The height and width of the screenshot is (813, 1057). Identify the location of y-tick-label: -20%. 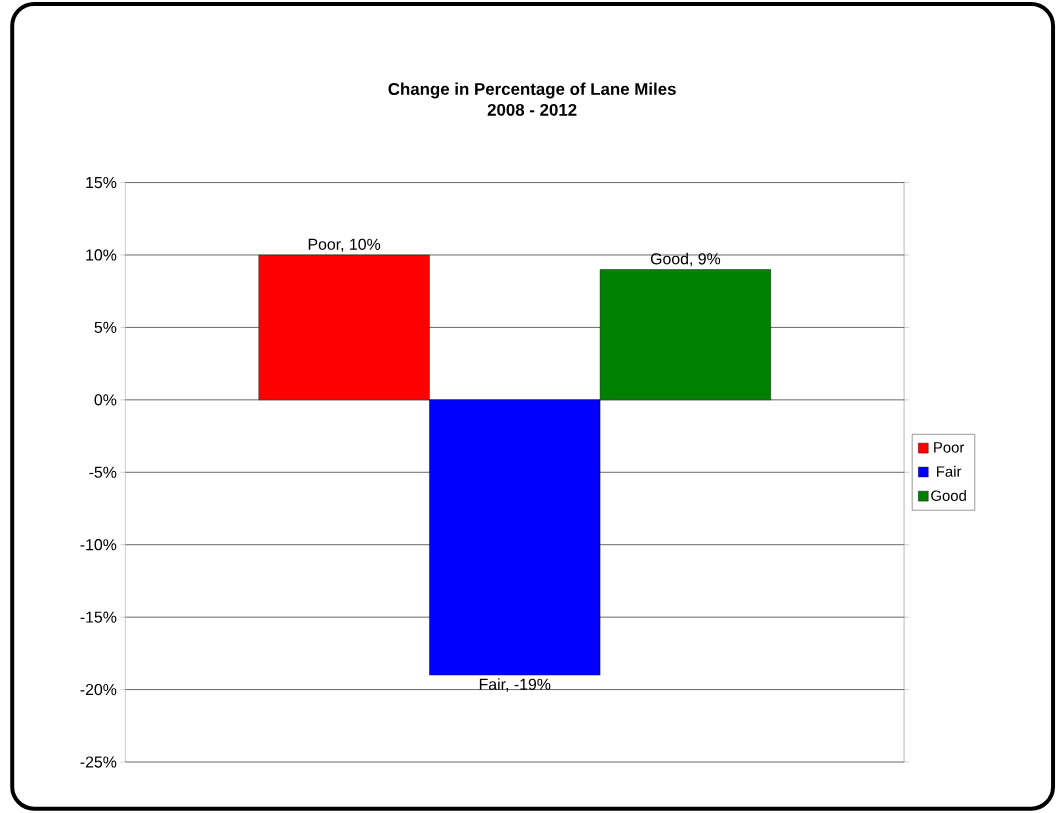
(98, 690).